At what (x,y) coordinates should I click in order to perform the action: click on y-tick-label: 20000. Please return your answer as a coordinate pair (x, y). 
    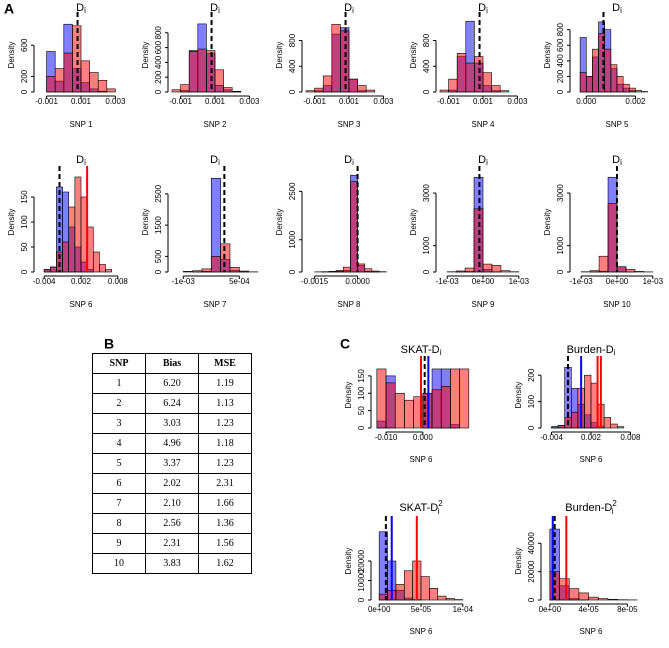
    Looking at the image, I should click on (531, 571).